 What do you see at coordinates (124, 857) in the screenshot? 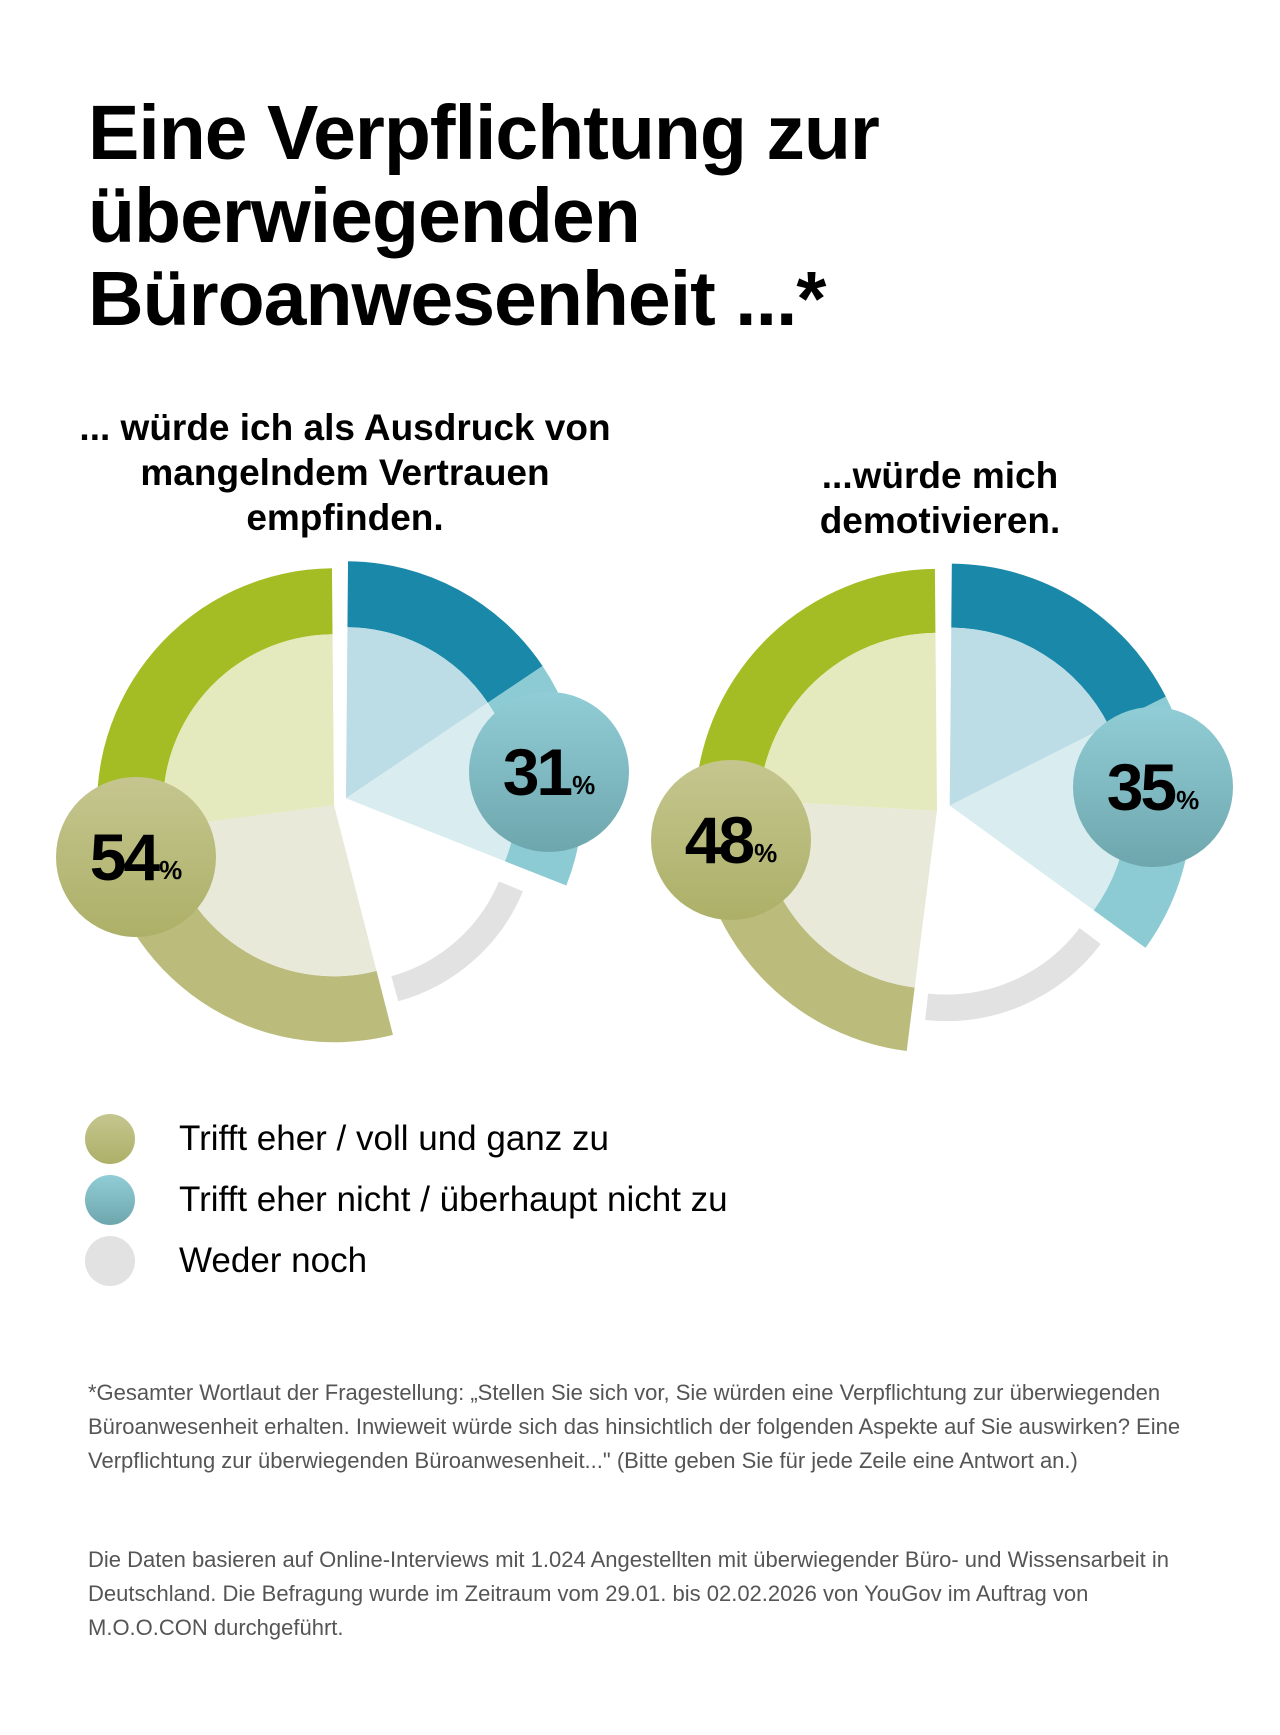
I see `agree-value: 54` at bounding box center [124, 857].